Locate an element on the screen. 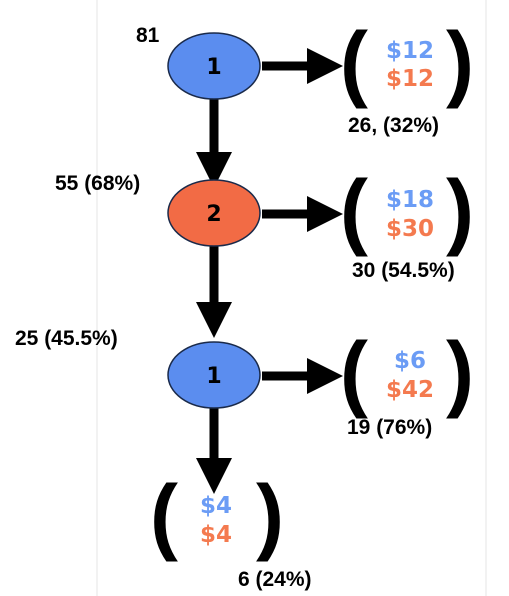  payoff-2-bottom: $30 is located at coordinates (410, 229).